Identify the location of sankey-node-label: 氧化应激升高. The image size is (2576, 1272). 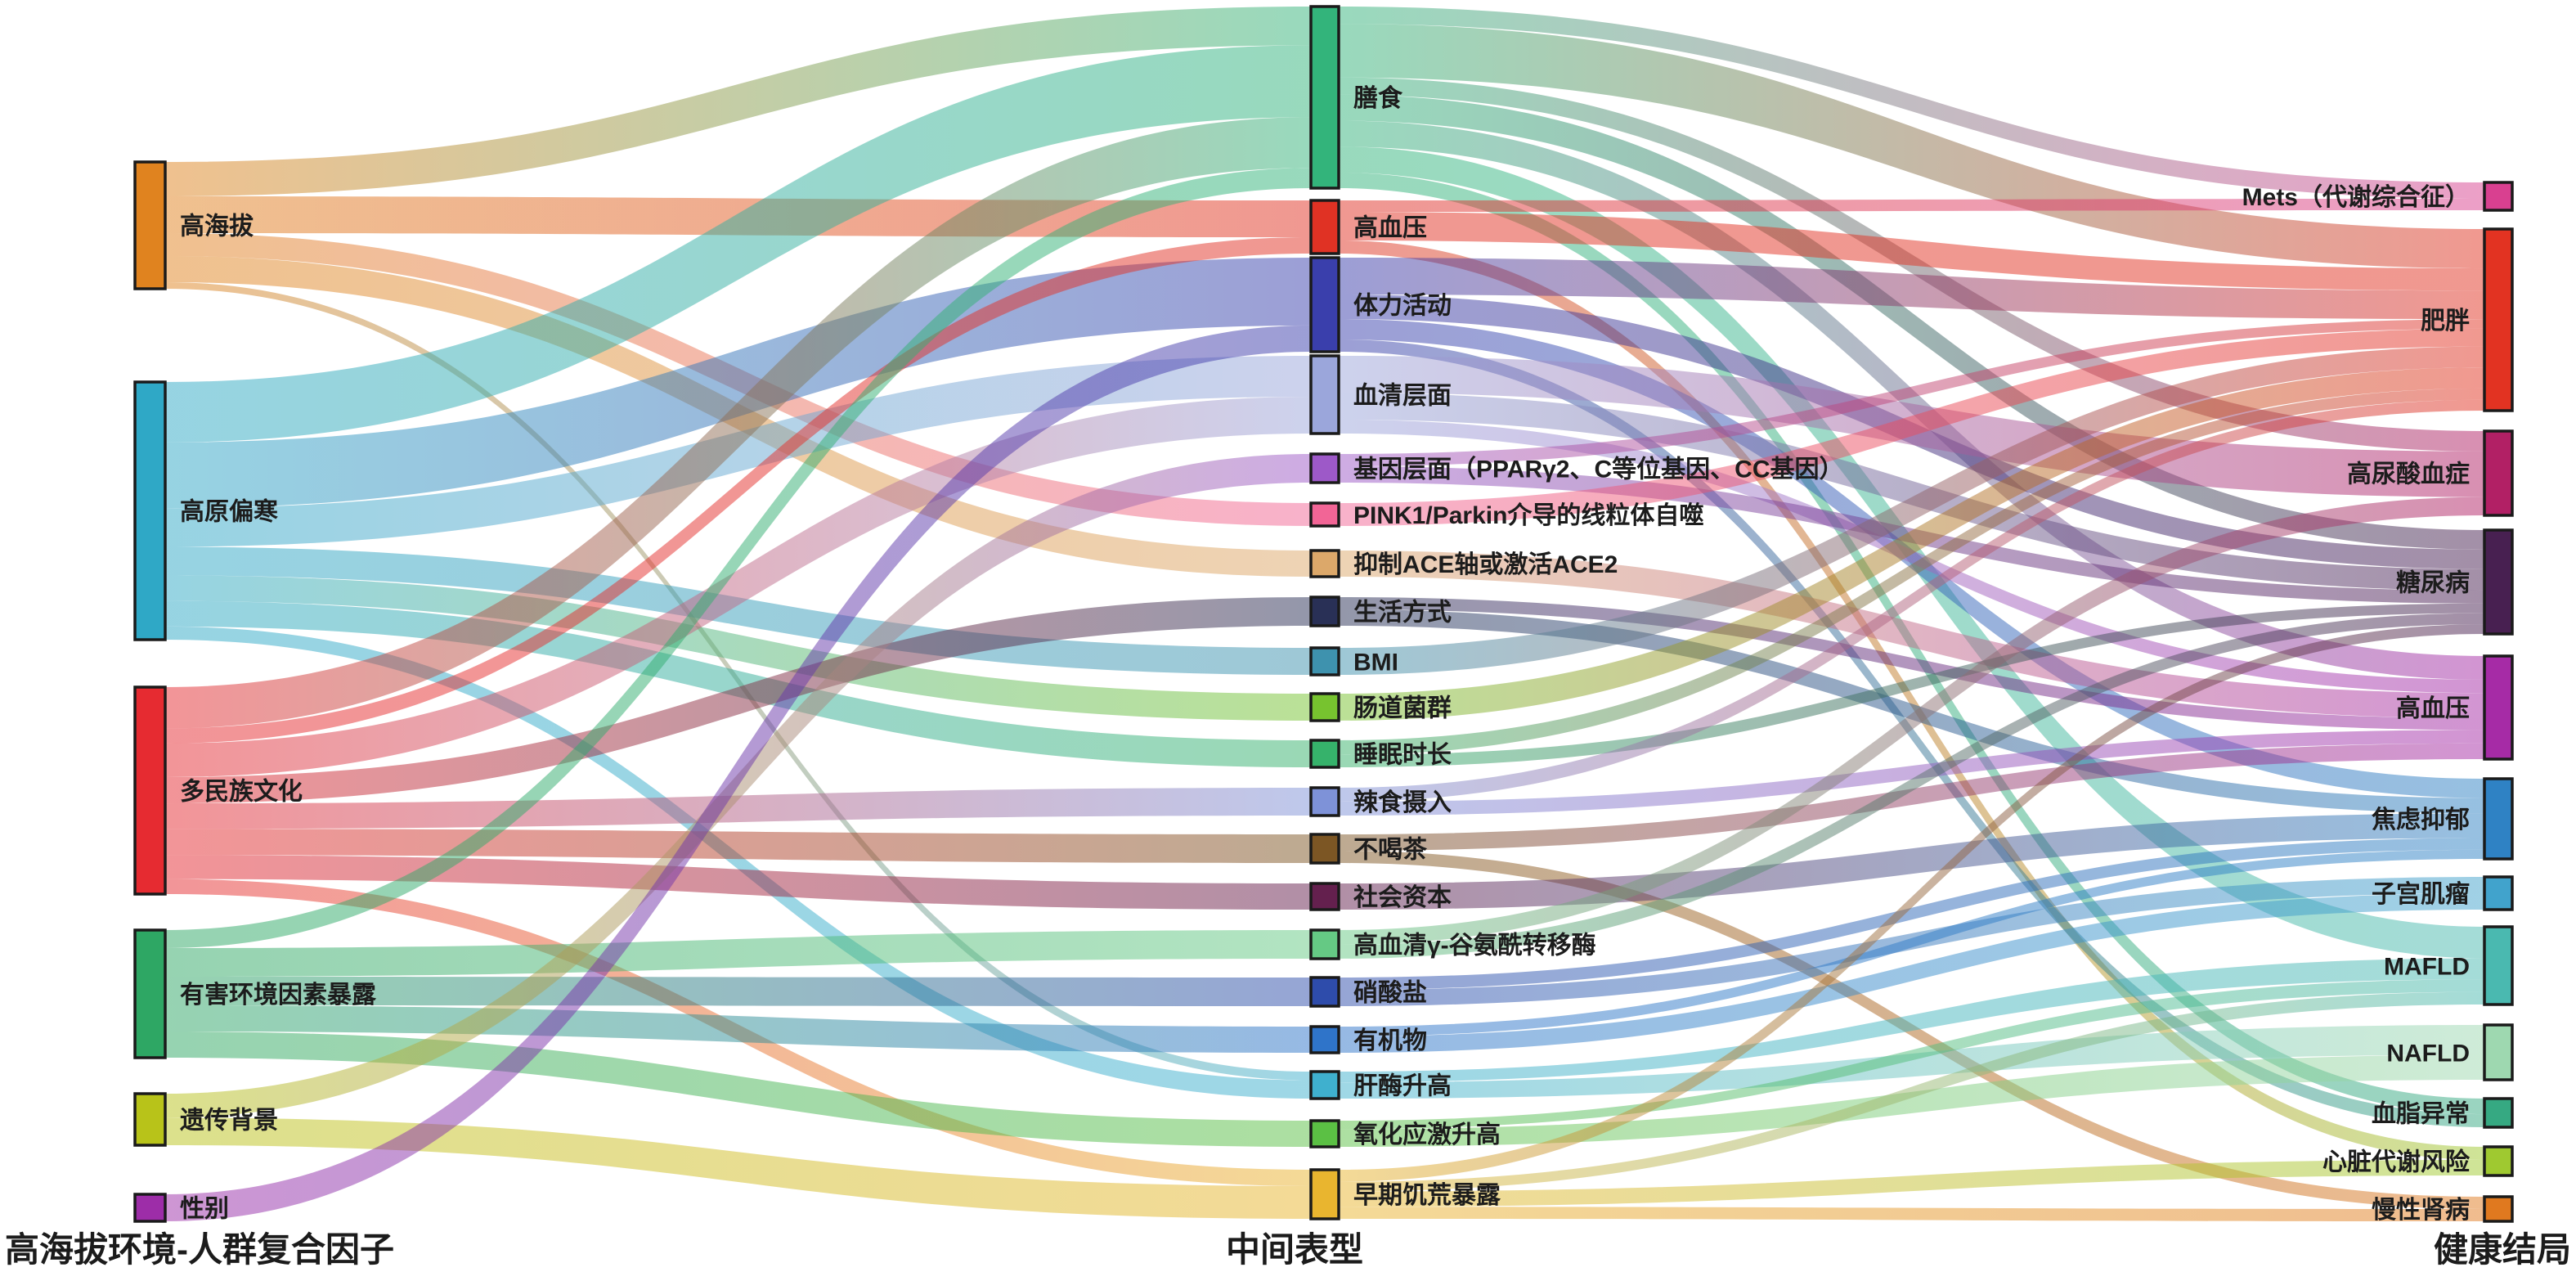
(1427, 1134).